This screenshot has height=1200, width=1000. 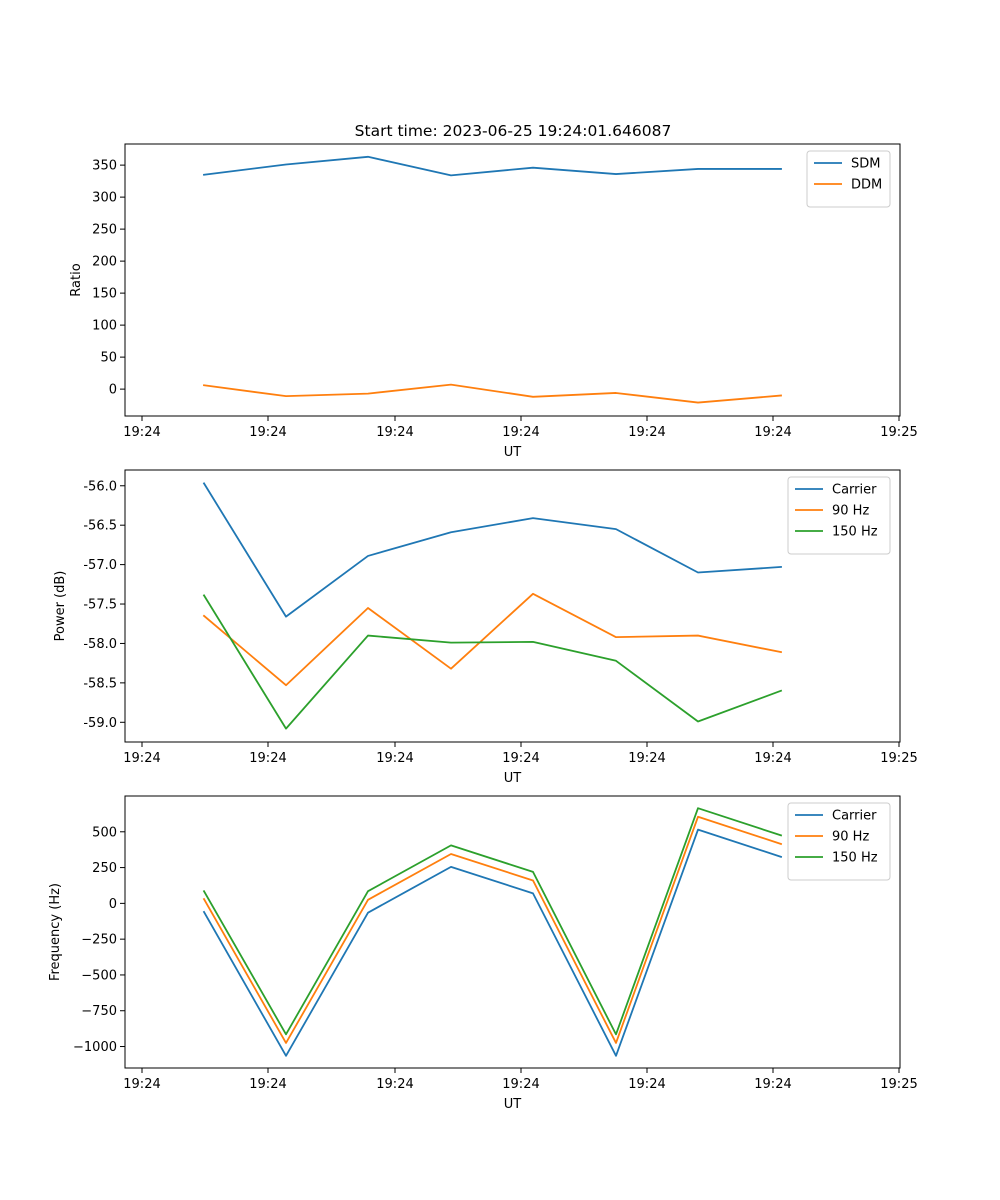 I want to click on chart-2-y-tick-label: -59.0, so click(x=100, y=723).